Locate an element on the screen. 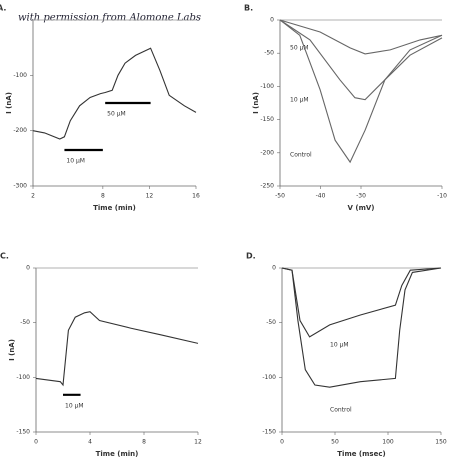 This screenshot has height=466, width=450. panel-label: A. is located at coordinates (3, 8).